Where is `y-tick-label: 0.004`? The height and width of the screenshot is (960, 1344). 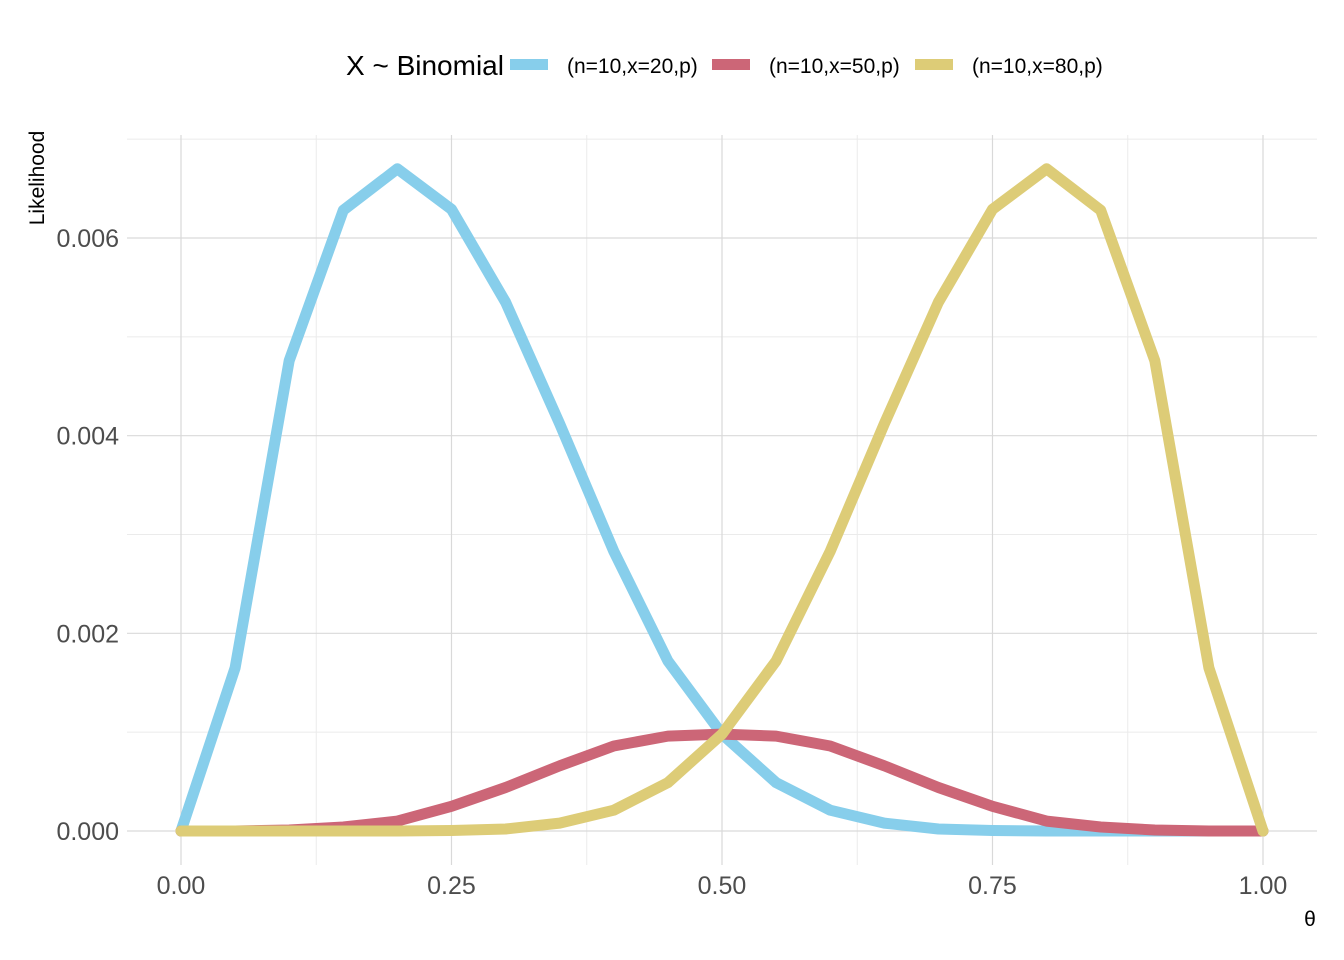
y-tick-label: 0.004 is located at coordinates (87, 437).